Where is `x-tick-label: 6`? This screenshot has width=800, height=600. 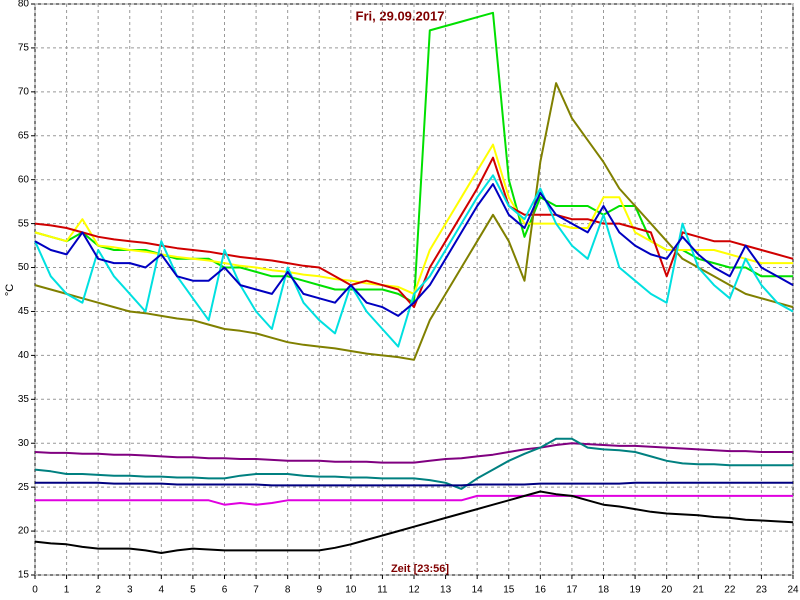
x-tick-label: 6 is located at coordinates (225, 590).